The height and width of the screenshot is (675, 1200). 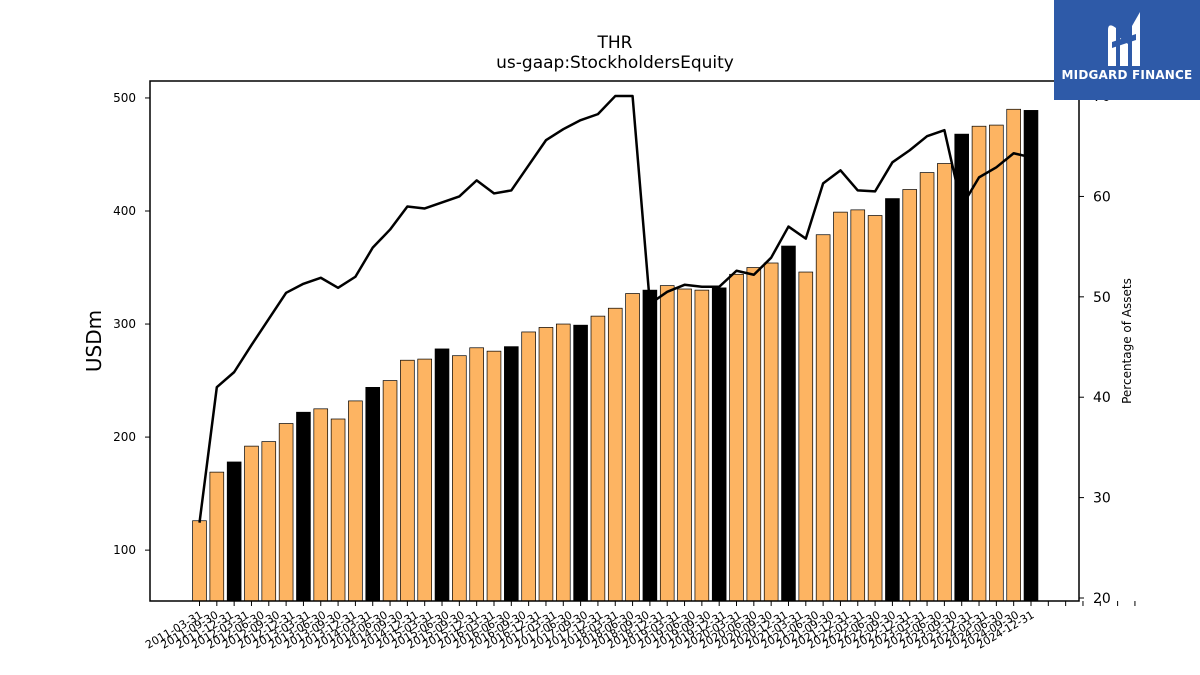 I want to click on y-tick-label: 300, so click(x=124, y=324).